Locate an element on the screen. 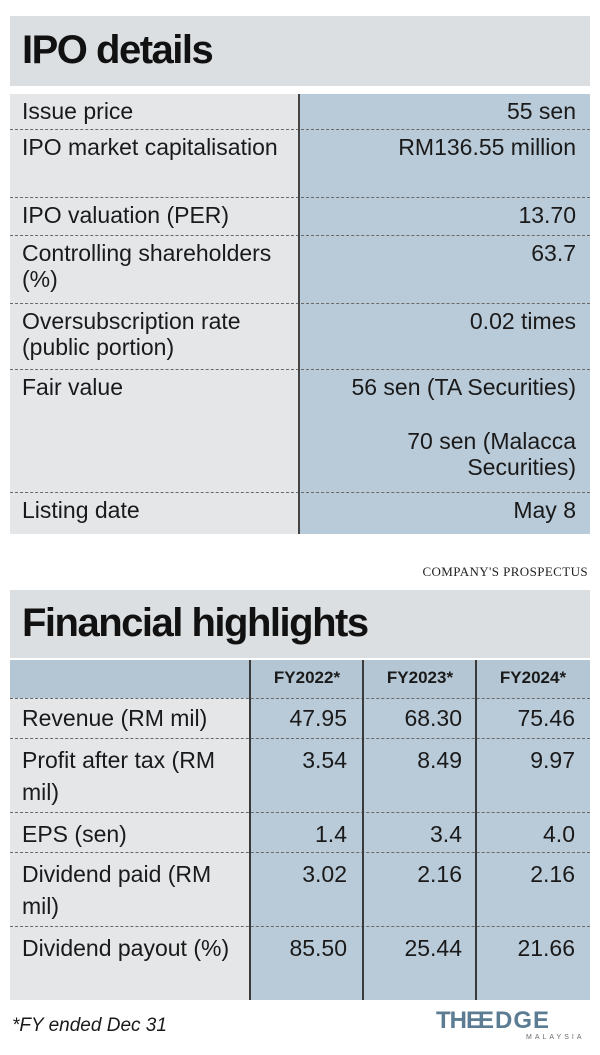 This screenshot has width=600, height=1055. ipo-row-value-secondary: 70 sen (Malacca Securities) is located at coordinates (491, 454).